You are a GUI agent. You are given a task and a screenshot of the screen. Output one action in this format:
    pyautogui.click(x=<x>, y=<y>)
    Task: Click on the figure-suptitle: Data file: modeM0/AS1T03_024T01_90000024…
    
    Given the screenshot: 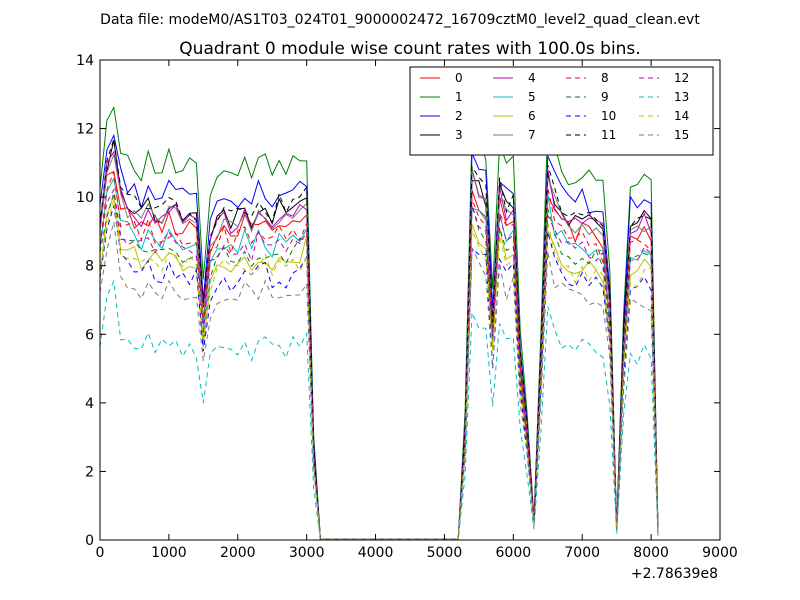 What is the action you would take?
    pyautogui.click(x=400, y=20)
    